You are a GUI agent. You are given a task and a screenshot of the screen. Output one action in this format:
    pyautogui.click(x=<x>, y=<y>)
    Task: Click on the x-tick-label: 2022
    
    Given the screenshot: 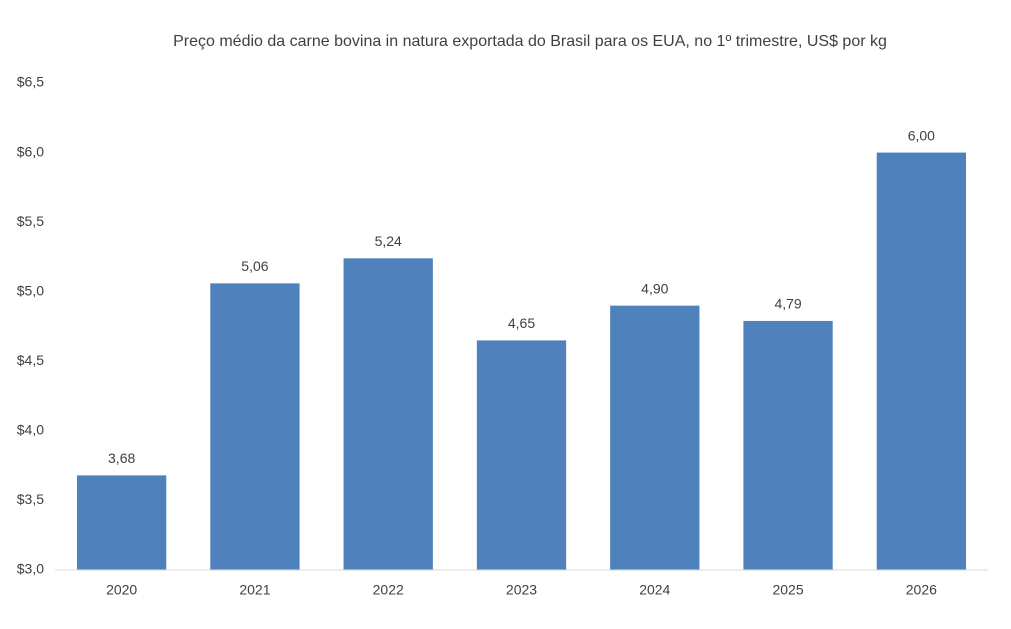 What is the action you would take?
    pyautogui.click(x=388, y=590)
    